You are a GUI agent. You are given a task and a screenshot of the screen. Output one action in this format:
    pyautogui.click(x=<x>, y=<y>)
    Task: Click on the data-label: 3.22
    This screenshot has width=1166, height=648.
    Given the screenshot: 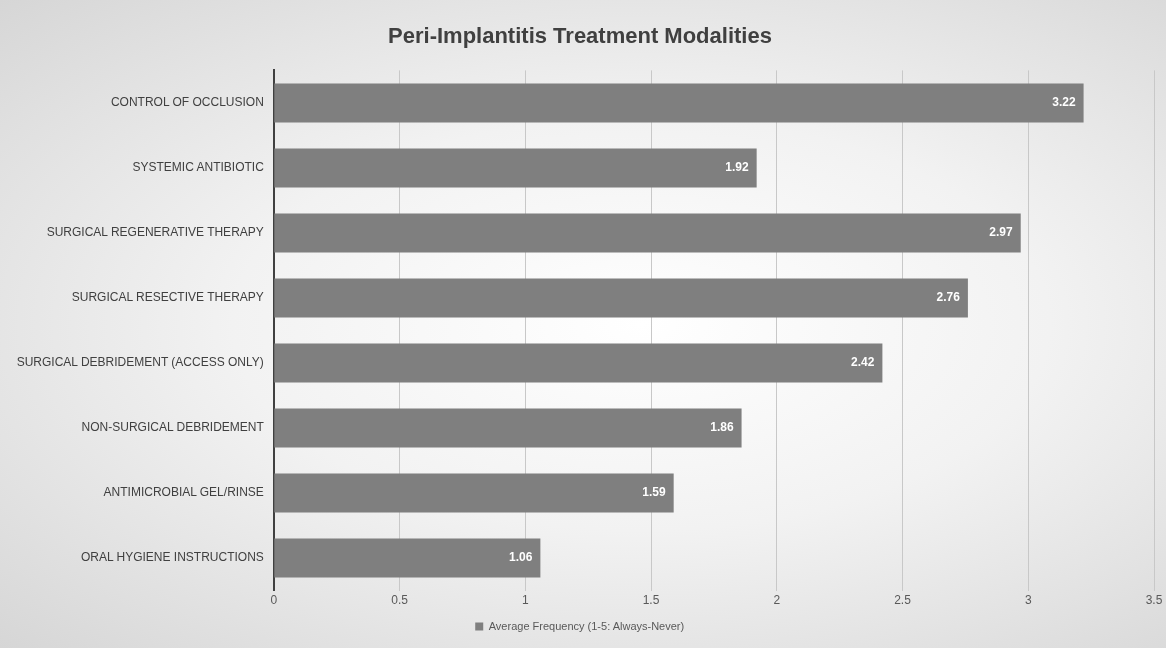 What is the action you would take?
    pyautogui.click(x=1064, y=102)
    